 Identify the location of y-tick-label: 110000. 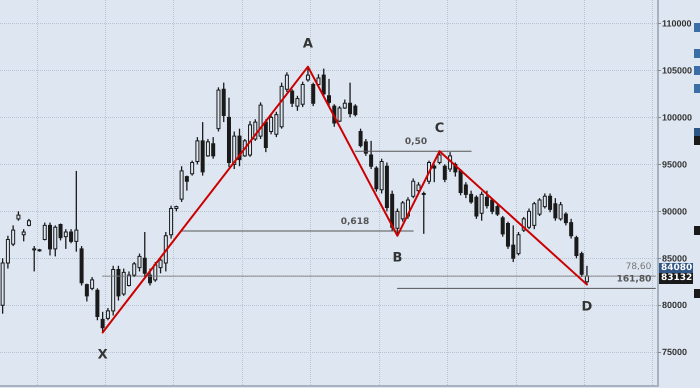
(677, 23).